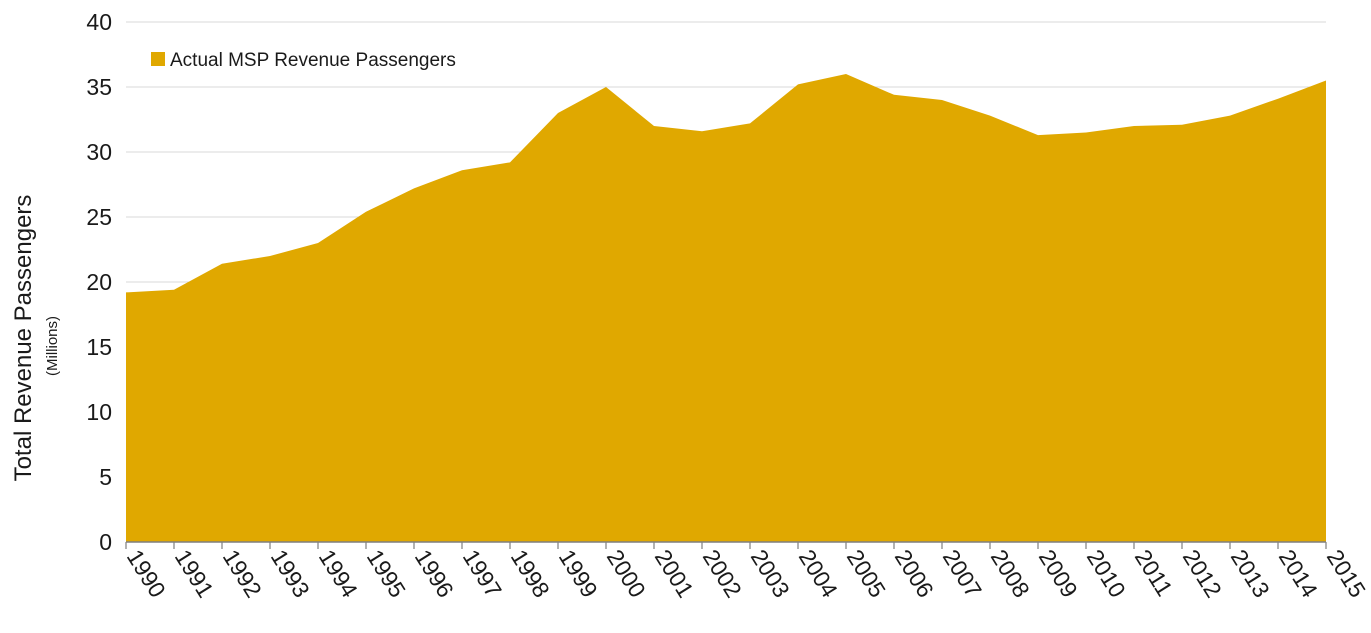  What do you see at coordinates (578, 573) in the screenshot?
I see `x-tick-label-1999: 1999` at bounding box center [578, 573].